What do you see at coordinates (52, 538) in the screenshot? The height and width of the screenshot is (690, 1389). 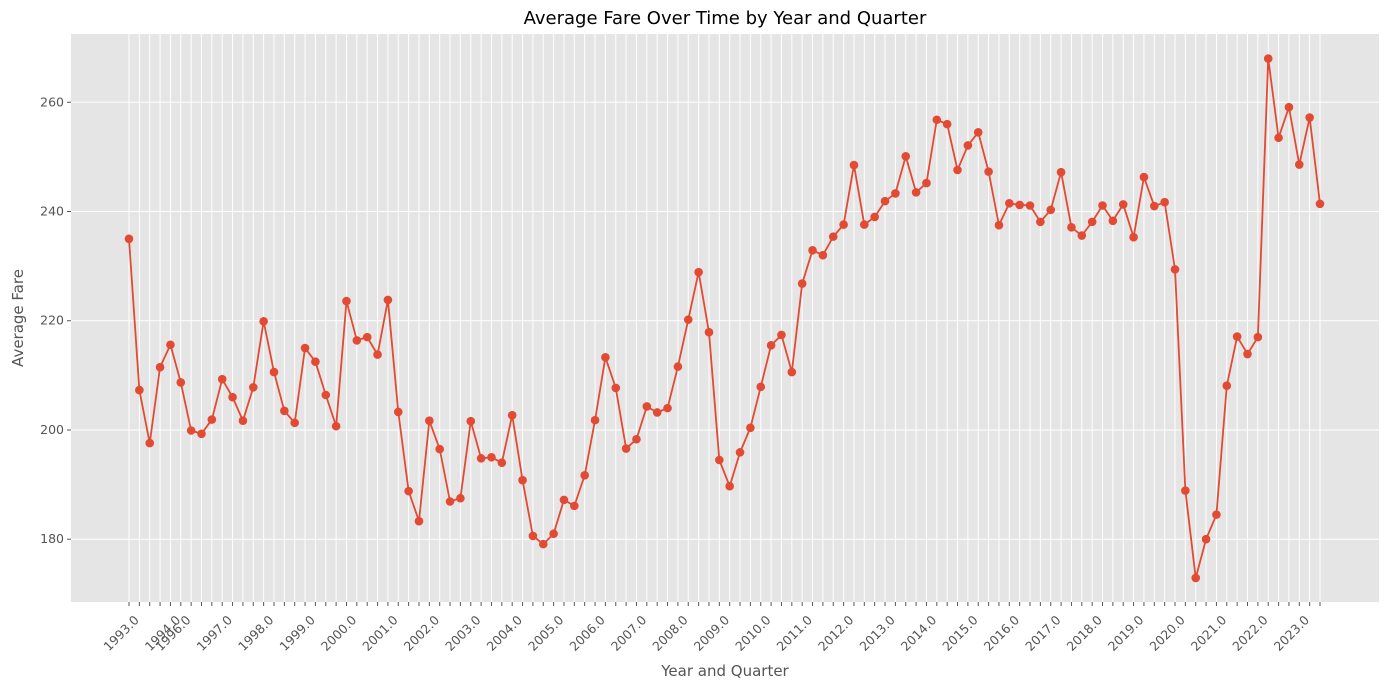 I see `y-tick-label: 180` at bounding box center [52, 538].